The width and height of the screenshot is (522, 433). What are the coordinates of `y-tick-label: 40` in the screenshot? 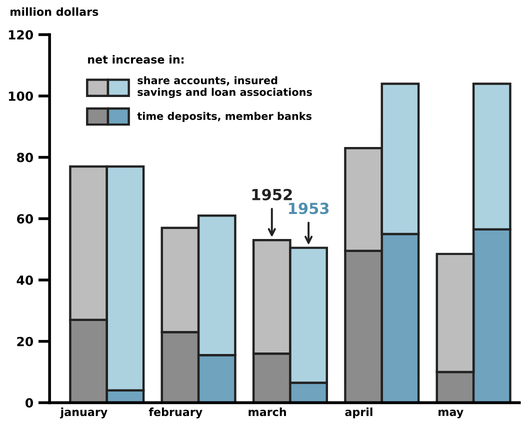 It's located at (25, 280).